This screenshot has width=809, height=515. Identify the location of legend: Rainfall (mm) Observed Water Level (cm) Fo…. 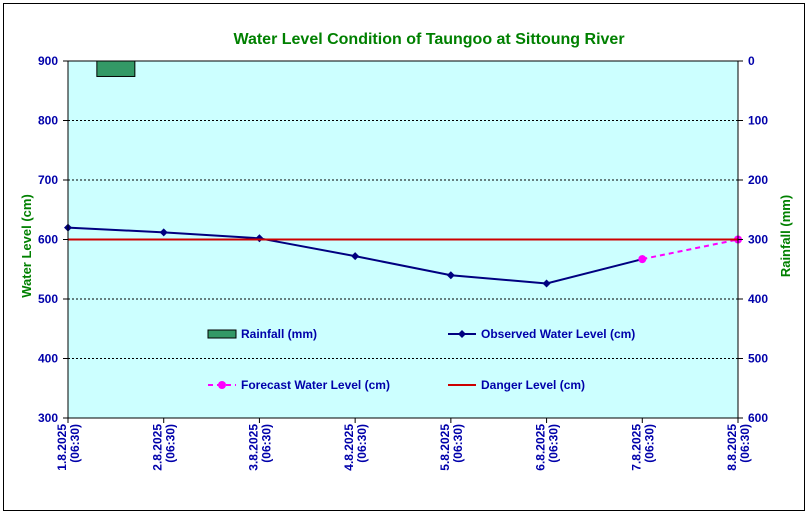
(421, 359).